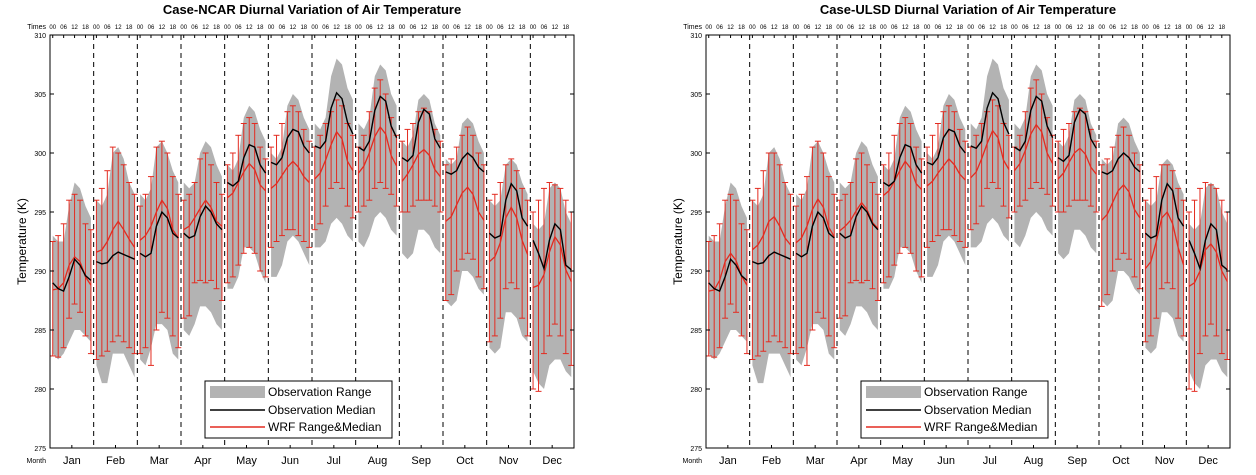 The height and width of the screenshot is (475, 1256). What do you see at coordinates (696, 36) in the screenshot?
I see `y-tick-label: 310` at bounding box center [696, 36].